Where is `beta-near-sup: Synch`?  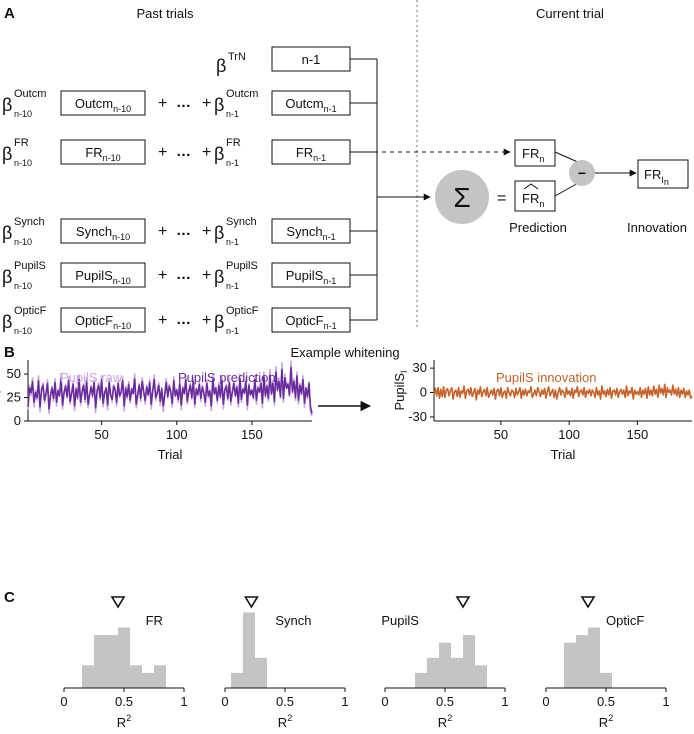 beta-near-sup: Synch is located at coordinates (241, 222).